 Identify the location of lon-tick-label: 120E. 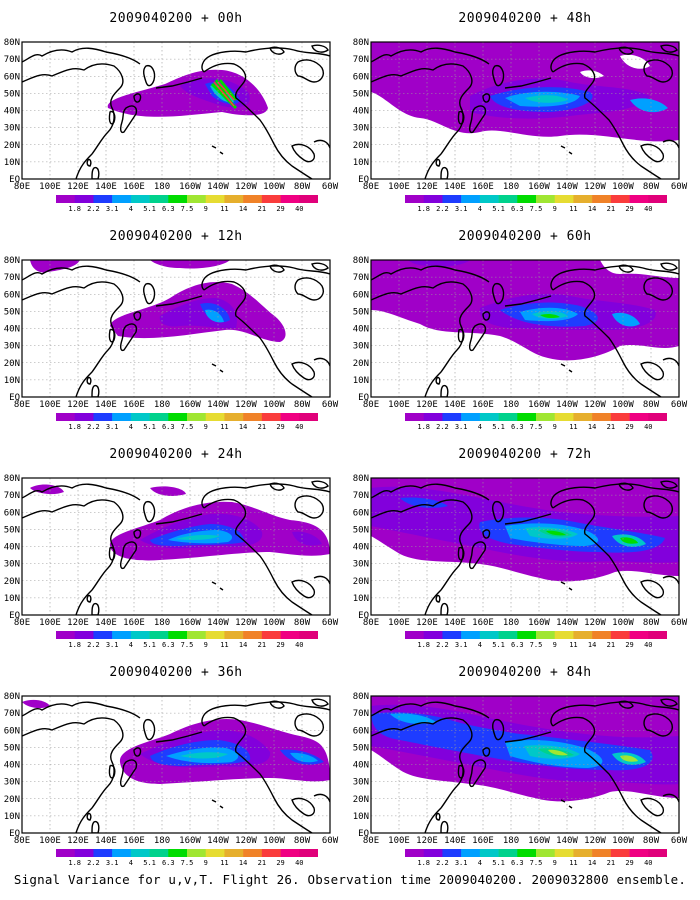
(427, 623).